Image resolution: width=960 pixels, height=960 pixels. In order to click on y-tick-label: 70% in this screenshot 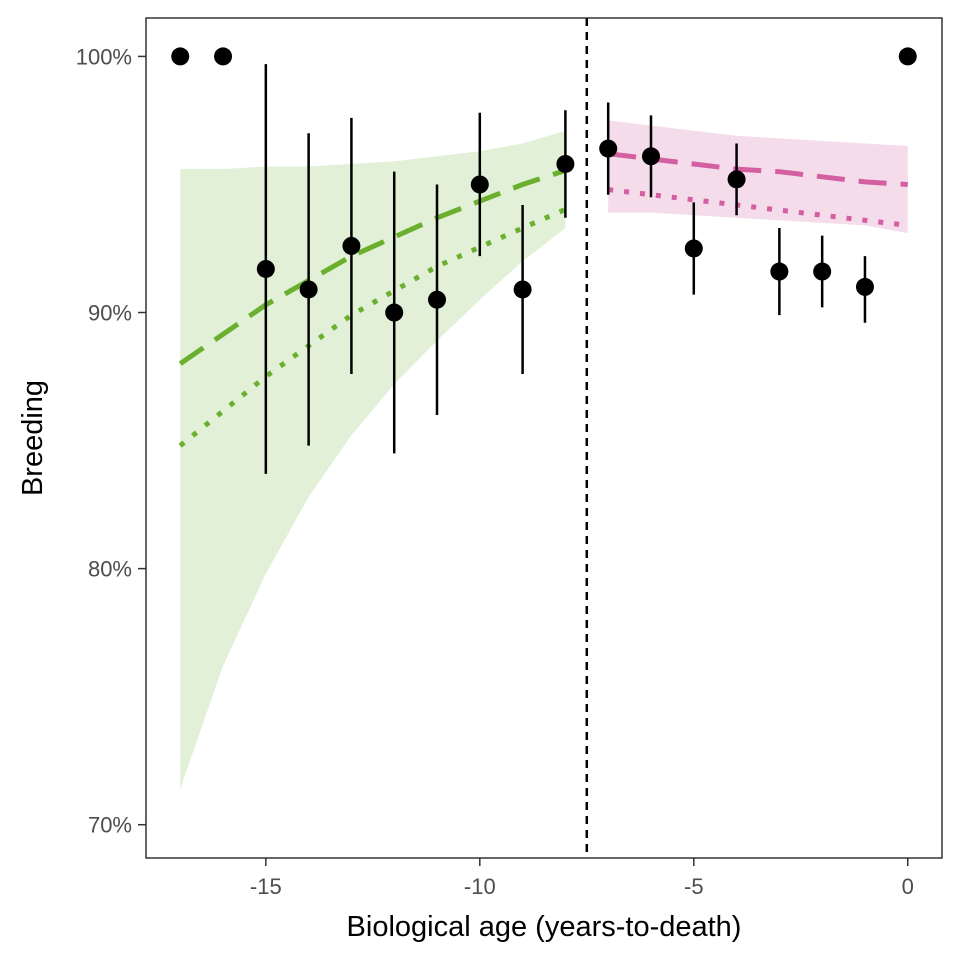, I will do `click(110, 825)`.